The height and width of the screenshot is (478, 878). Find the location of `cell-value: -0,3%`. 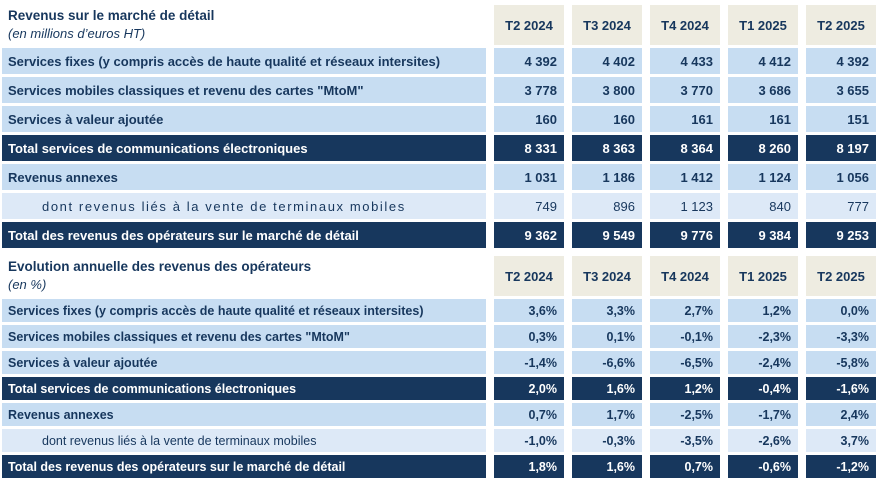

cell-value: -0,3% is located at coordinates (607, 440).